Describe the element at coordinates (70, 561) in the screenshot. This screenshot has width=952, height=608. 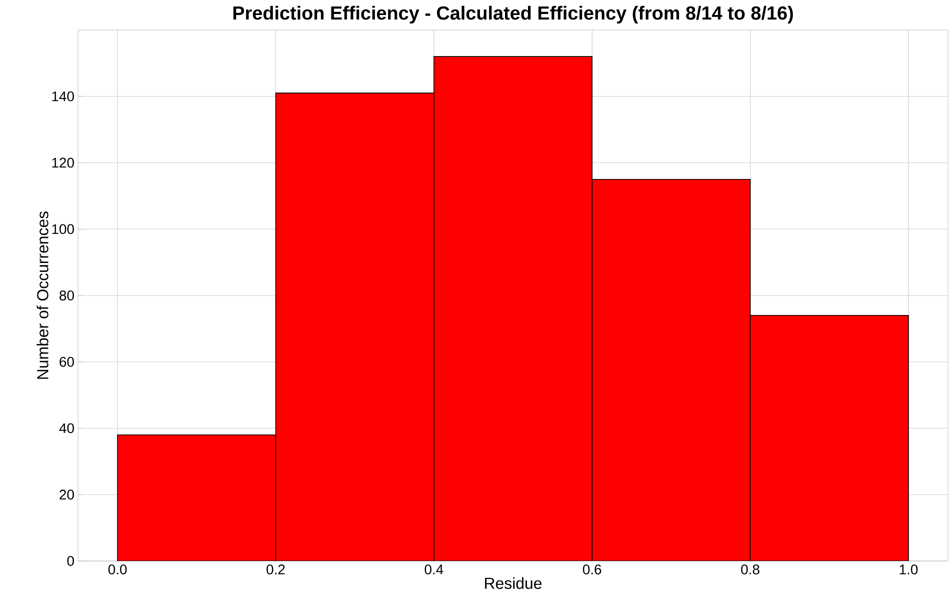
I see `y-tick-label: 0` at that location.